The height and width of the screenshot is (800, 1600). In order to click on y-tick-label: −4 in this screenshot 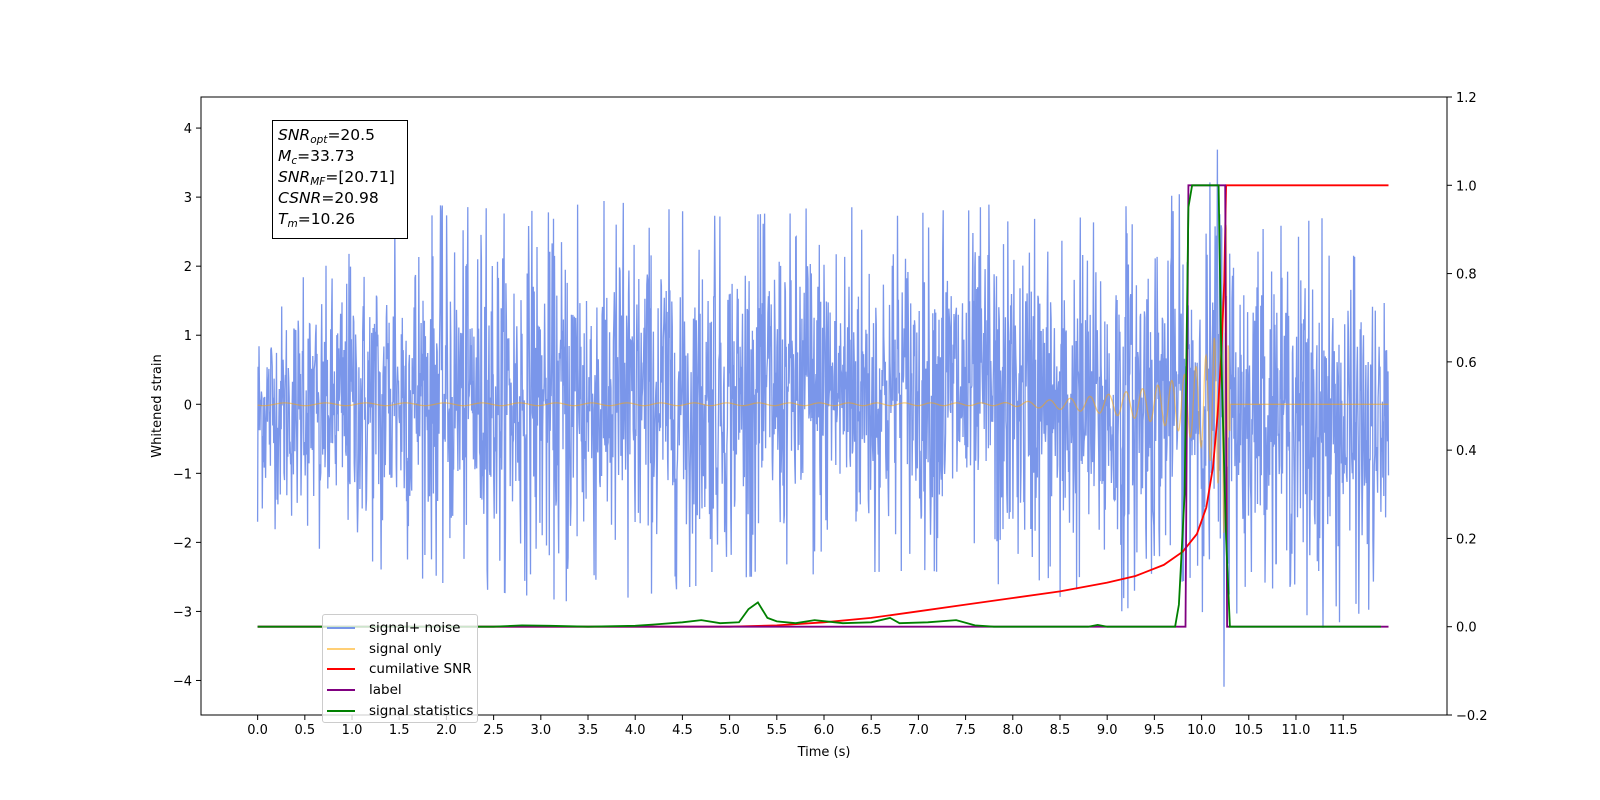, I will do `click(182, 681)`.